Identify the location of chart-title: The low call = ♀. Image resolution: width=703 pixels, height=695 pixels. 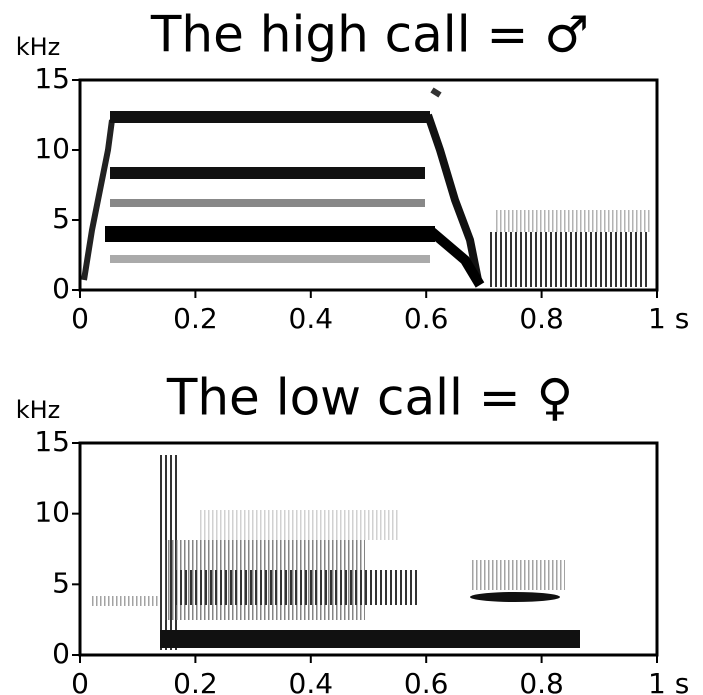
(369, 398).